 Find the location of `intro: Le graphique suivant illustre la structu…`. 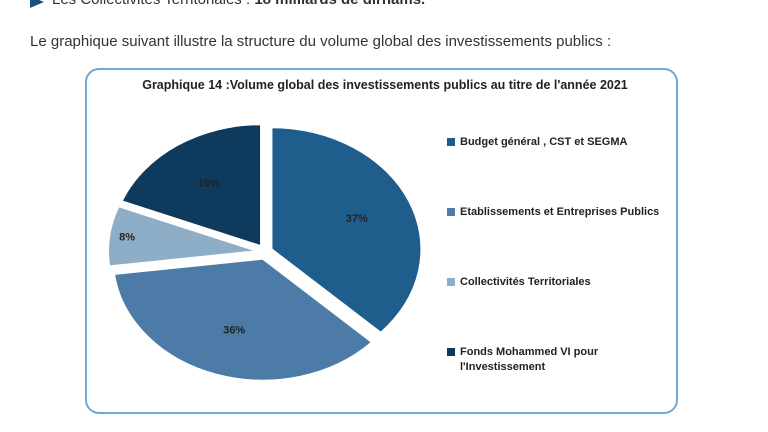

intro: Le graphique suivant illustre la structu… is located at coordinates (321, 41).